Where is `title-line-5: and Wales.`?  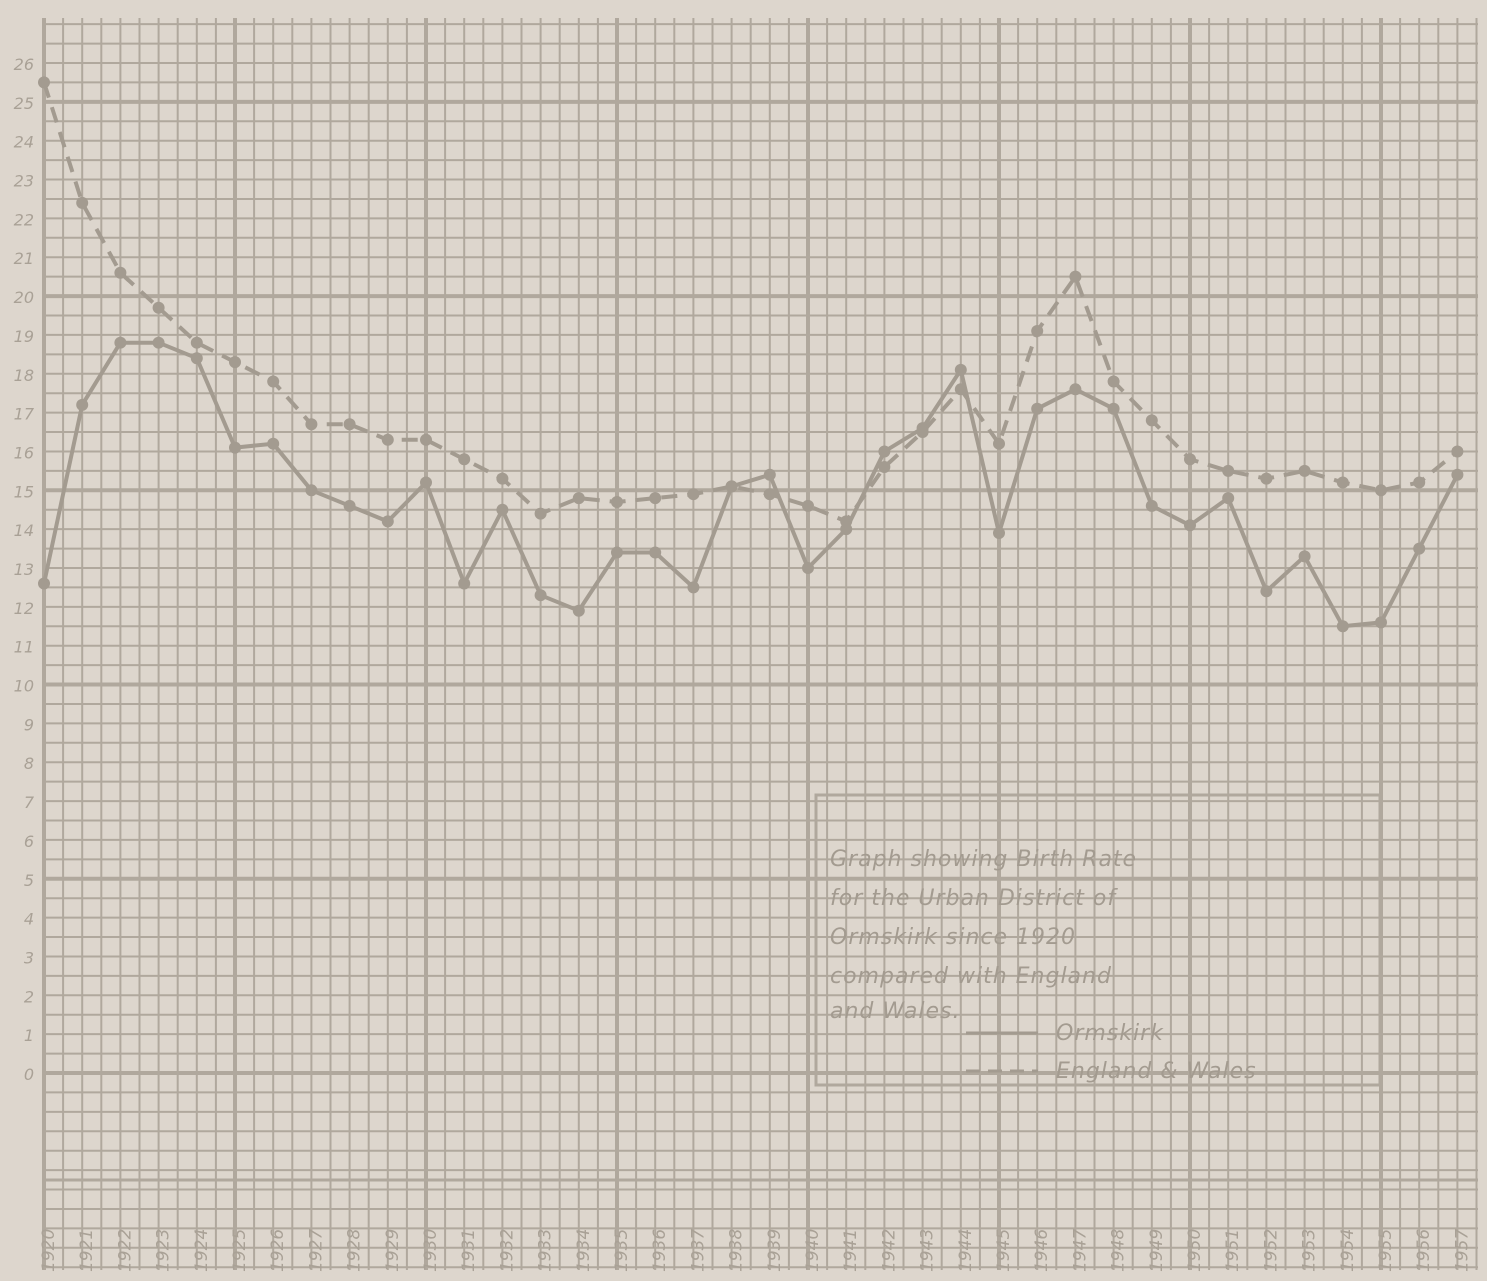
title-line-5: and Wales. is located at coordinates (895, 1011).